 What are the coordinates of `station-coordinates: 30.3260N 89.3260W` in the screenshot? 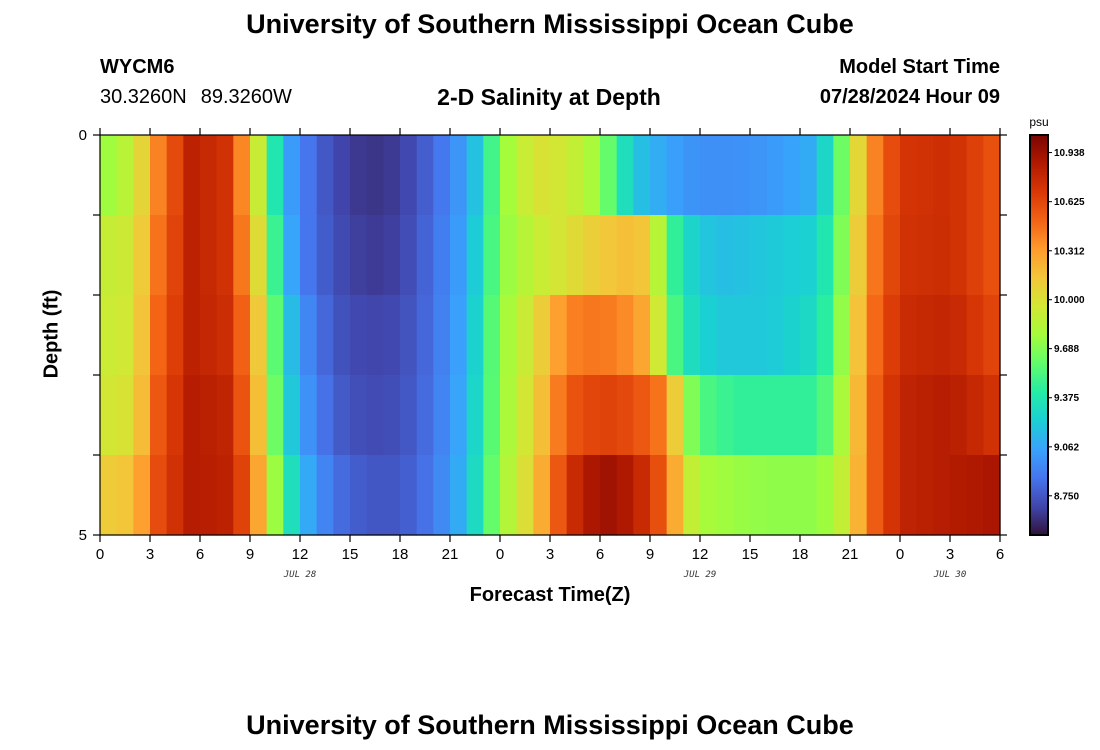 It's located at (203, 97).